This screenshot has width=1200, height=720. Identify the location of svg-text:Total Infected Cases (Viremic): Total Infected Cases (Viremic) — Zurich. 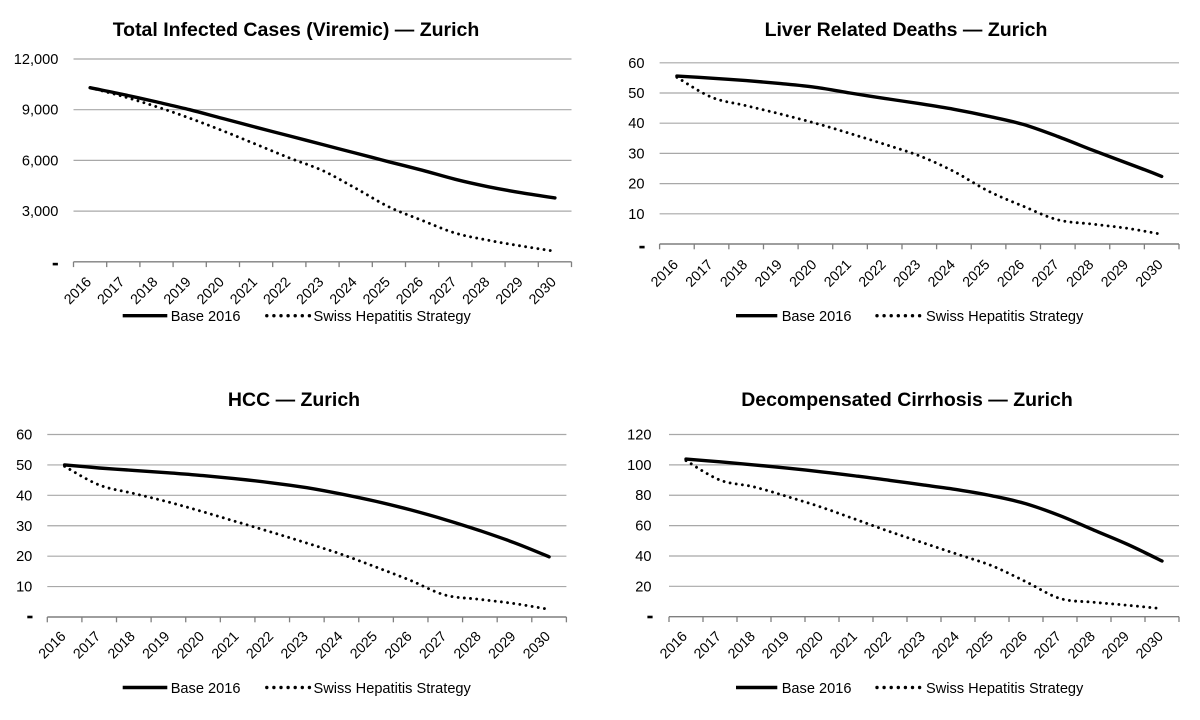
(296, 30).